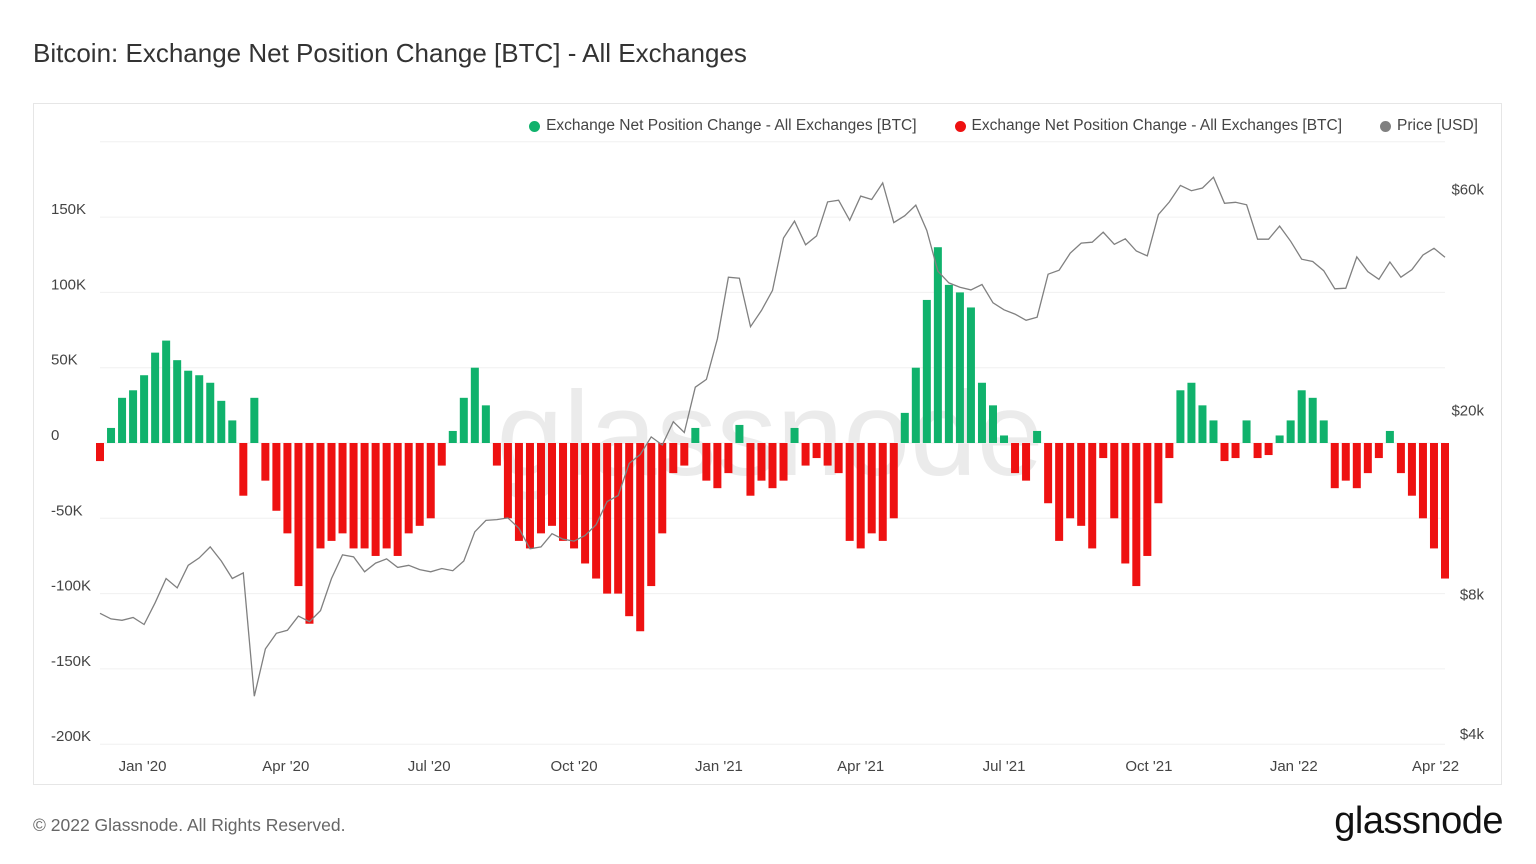  Describe the element at coordinates (429, 766) in the screenshot. I see `x-tick-label: Jul '20` at that location.